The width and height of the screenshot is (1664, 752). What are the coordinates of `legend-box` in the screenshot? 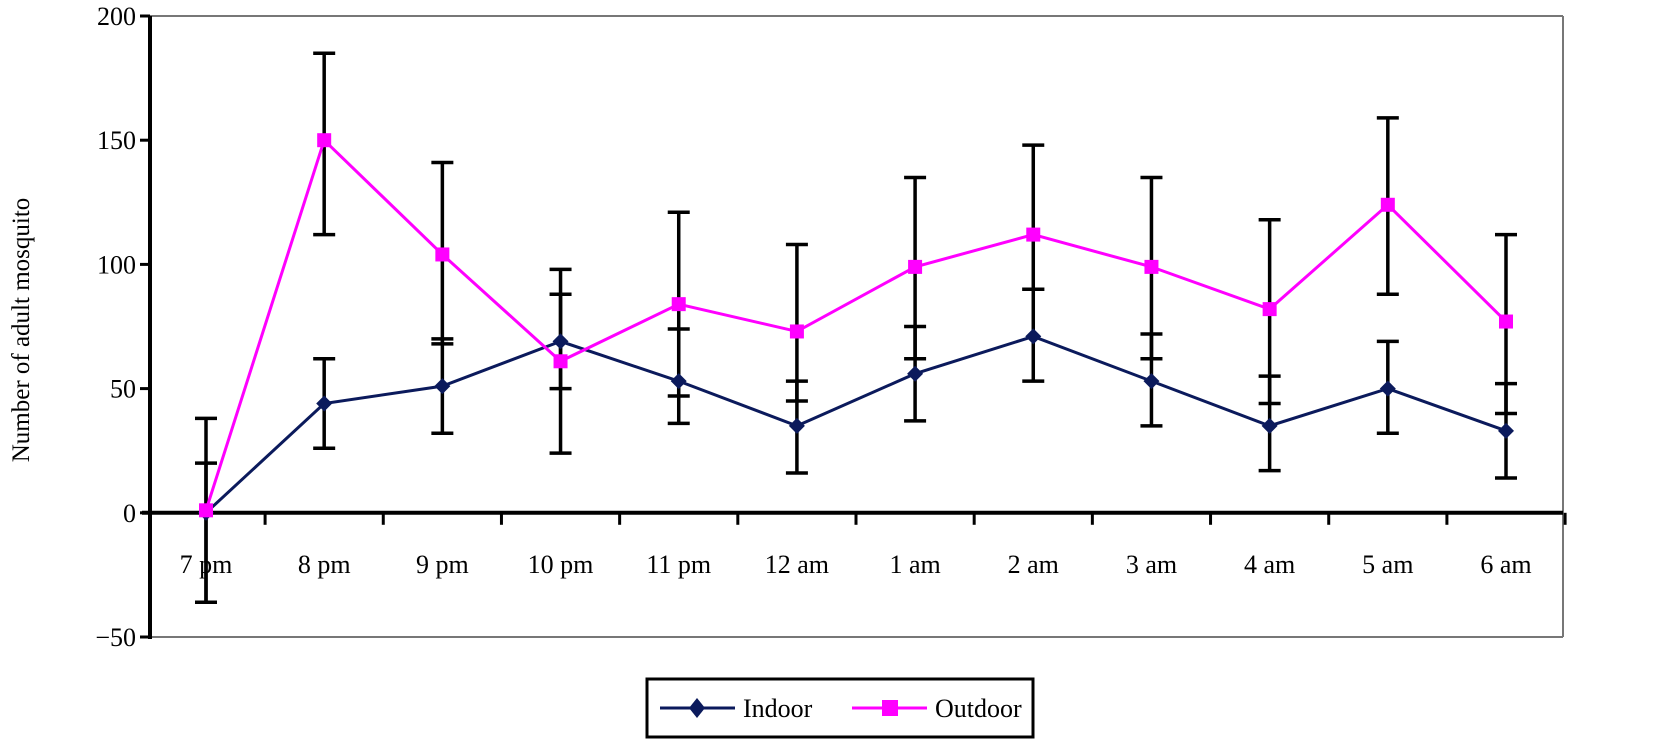 It's located at (840, 708).